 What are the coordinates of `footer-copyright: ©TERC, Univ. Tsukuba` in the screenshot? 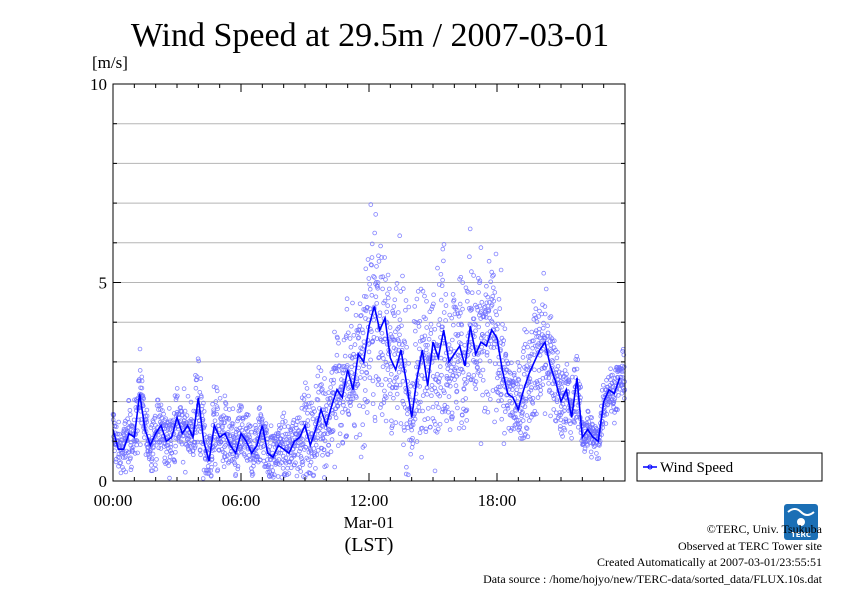 It's located at (765, 529).